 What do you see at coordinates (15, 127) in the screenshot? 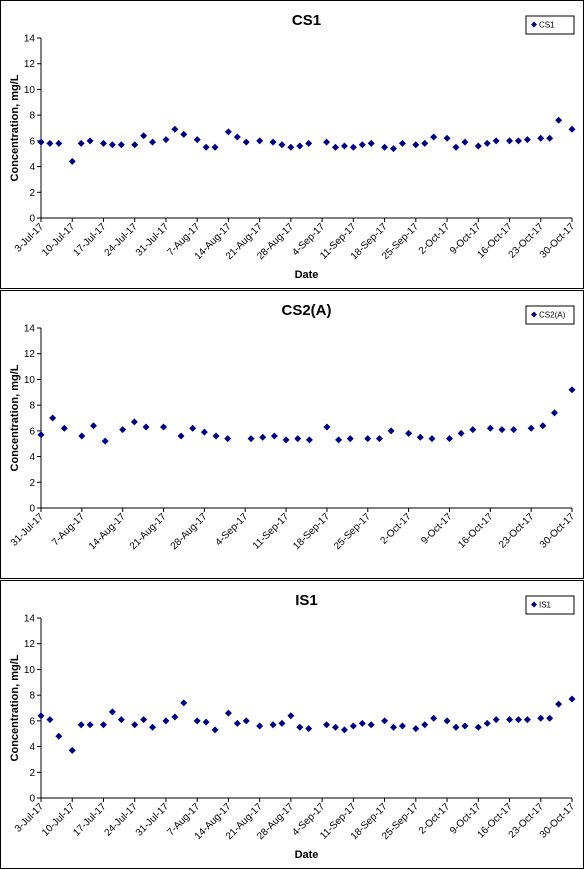
I see `y-axis-title: Concentration, mg/L` at bounding box center [15, 127].